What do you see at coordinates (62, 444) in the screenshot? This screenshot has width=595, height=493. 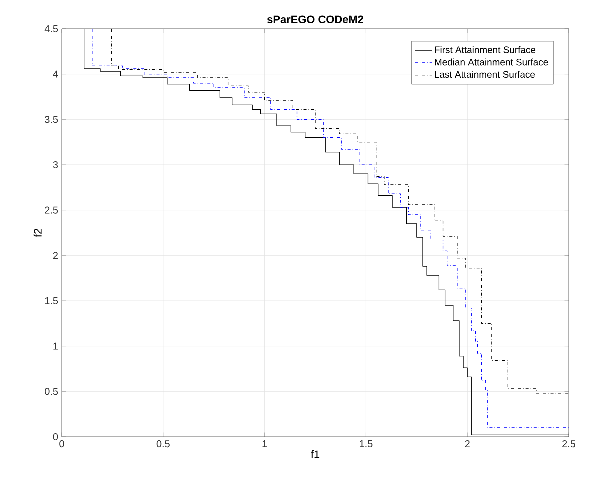 I see `x-tick-label: 0` at bounding box center [62, 444].